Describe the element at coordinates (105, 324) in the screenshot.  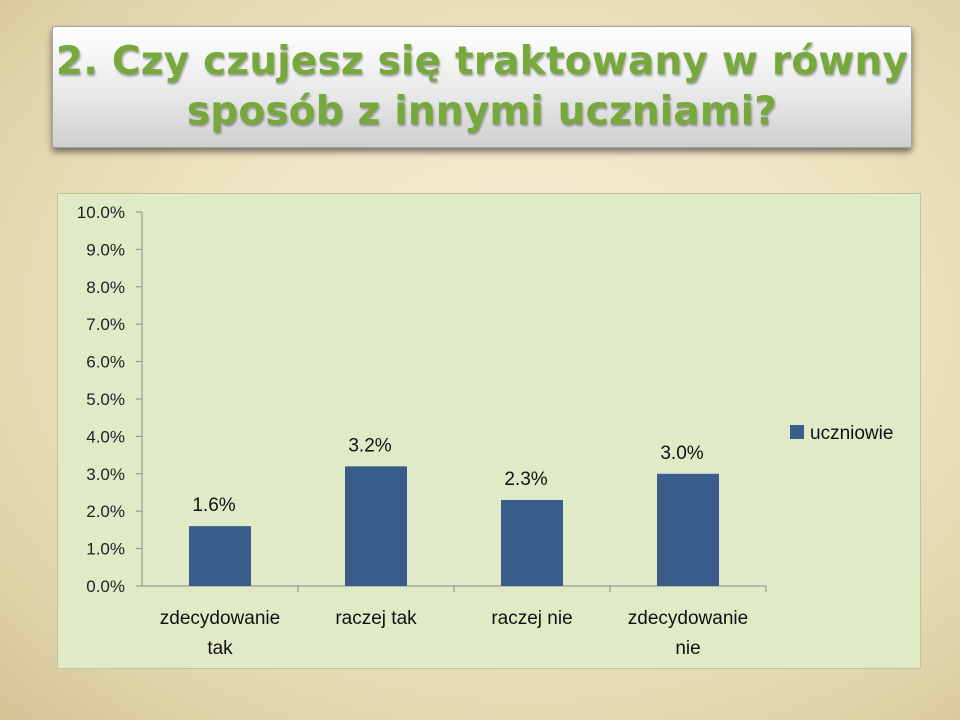
I see `y-tick-label: 7.0%` at that location.